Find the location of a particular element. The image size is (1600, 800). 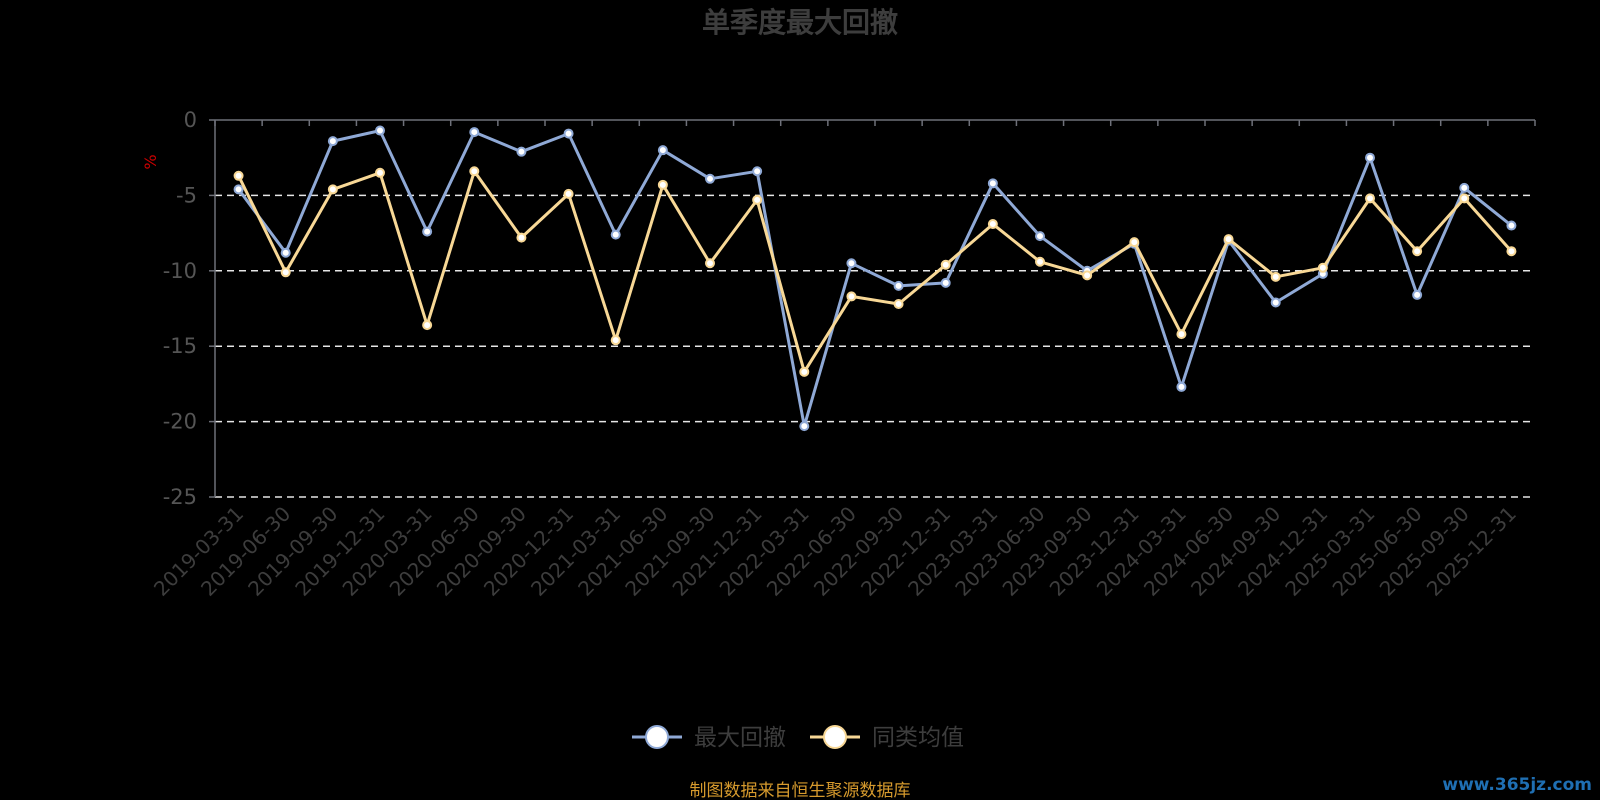

chart-title: 单季度最大回撤 is located at coordinates (800, 22).